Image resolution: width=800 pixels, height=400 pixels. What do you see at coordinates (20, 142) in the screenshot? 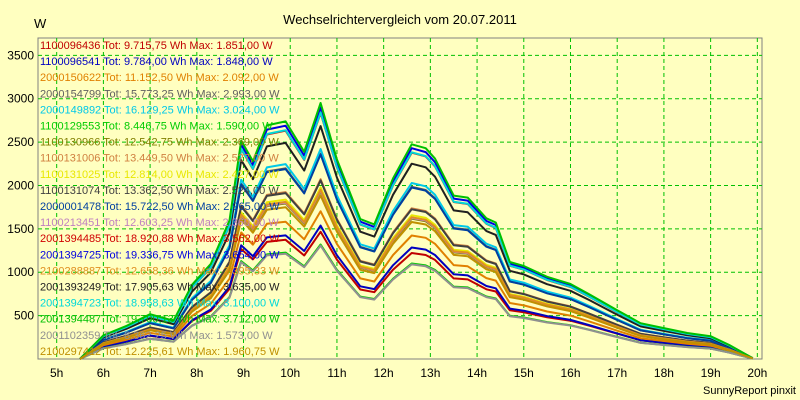
I see `y-tick-label: 2500` at bounding box center [20, 142].